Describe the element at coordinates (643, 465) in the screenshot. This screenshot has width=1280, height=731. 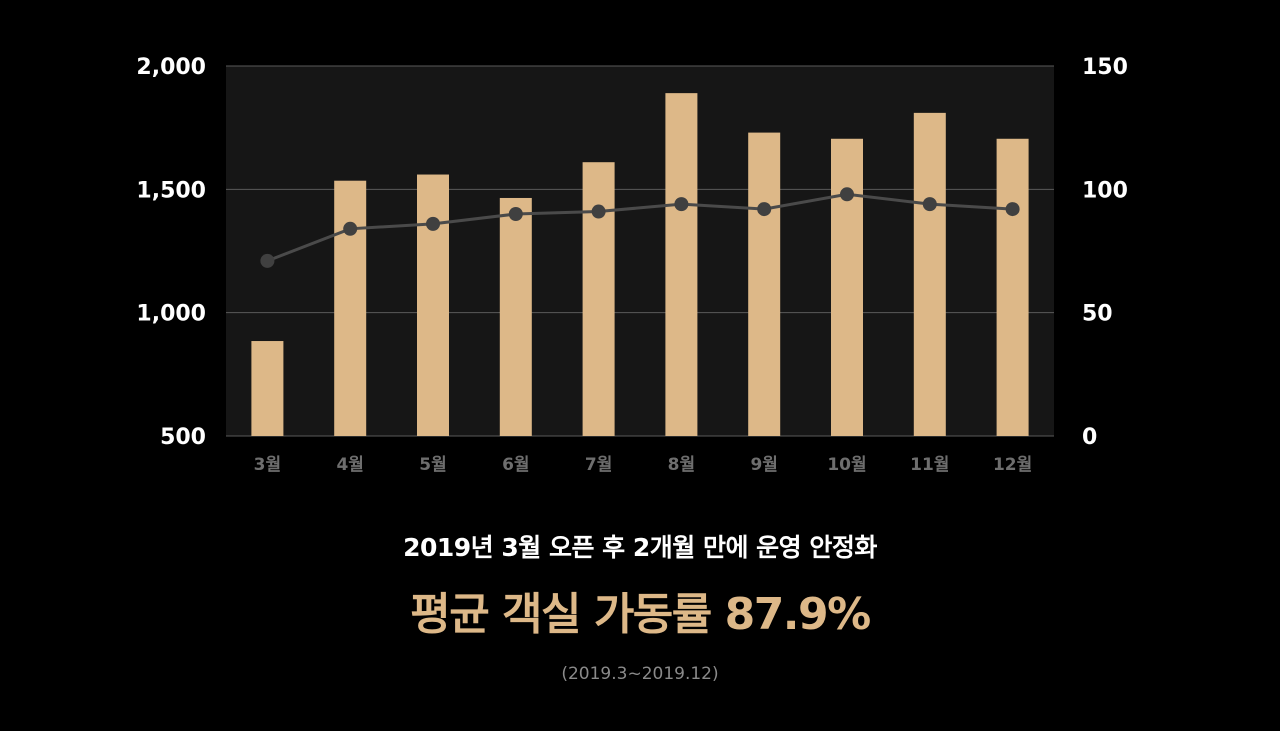
I see `x-axis: 3월 4월 5월 6월 7월 8월 9월 10월 11월 12월` at that location.